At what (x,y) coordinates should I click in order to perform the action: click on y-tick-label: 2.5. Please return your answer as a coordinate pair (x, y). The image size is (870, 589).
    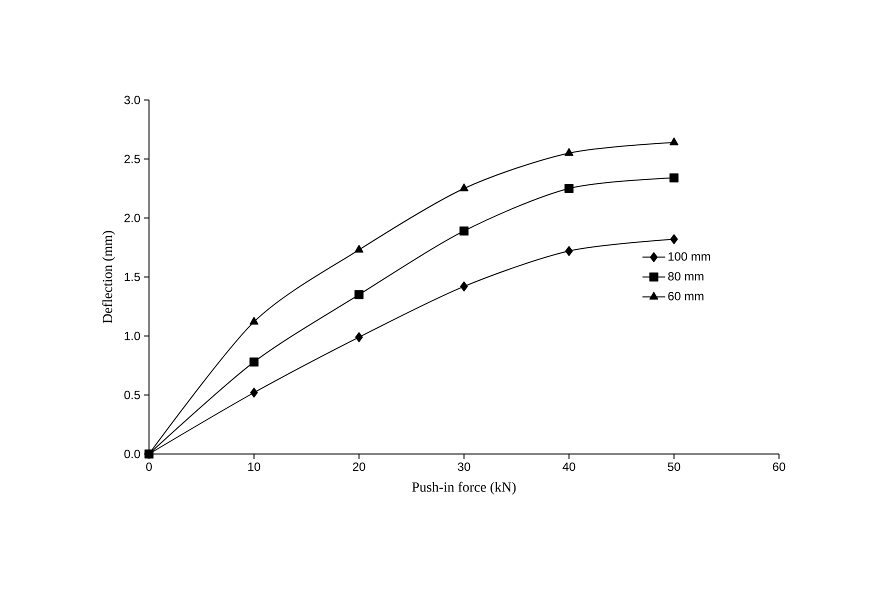
    Looking at the image, I should click on (132, 159).